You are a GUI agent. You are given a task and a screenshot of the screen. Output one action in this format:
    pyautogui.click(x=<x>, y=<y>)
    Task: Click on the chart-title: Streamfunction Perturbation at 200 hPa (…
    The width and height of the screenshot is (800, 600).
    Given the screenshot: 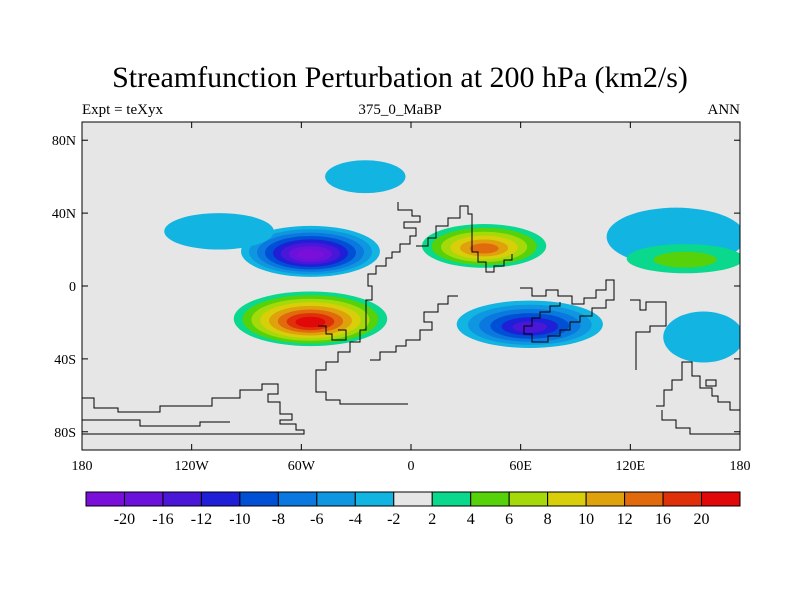 What is the action you would take?
    pyautogui.click(x=400, y=77)
    